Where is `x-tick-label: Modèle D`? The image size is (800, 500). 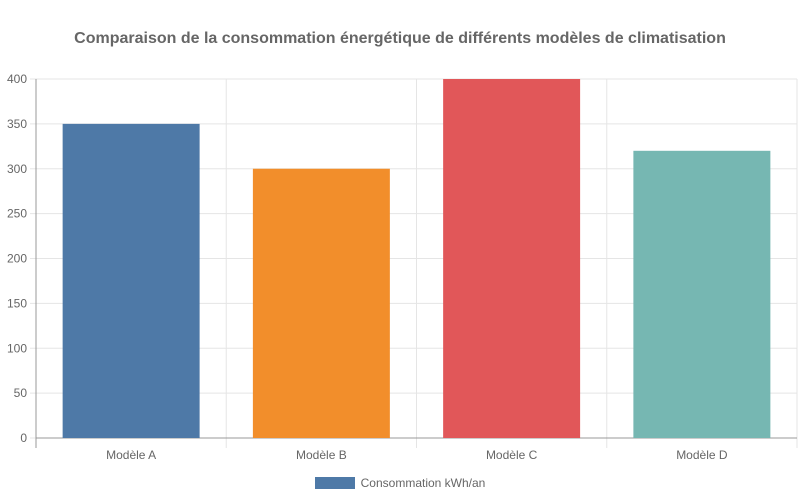 x-tick-label: Modèle D is located at coordinates (702, 455).